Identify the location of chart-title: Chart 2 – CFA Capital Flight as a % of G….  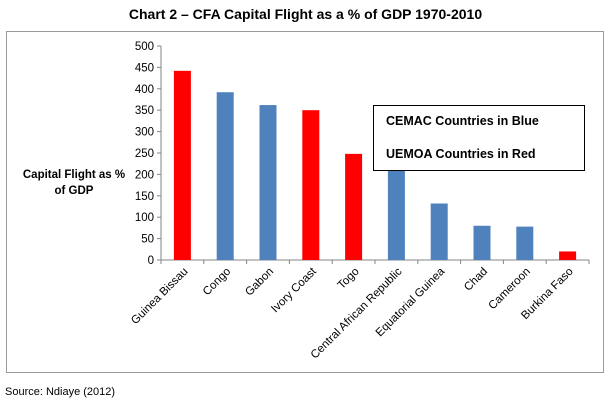
(305, 14).